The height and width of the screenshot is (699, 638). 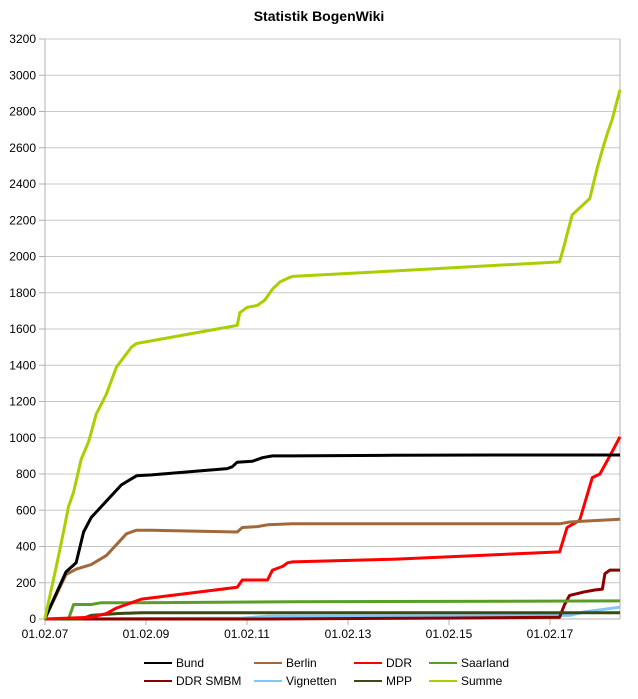 I want to click on legend-item-ddr-smbm: DDR SMBM, so click(x=199, y=681).